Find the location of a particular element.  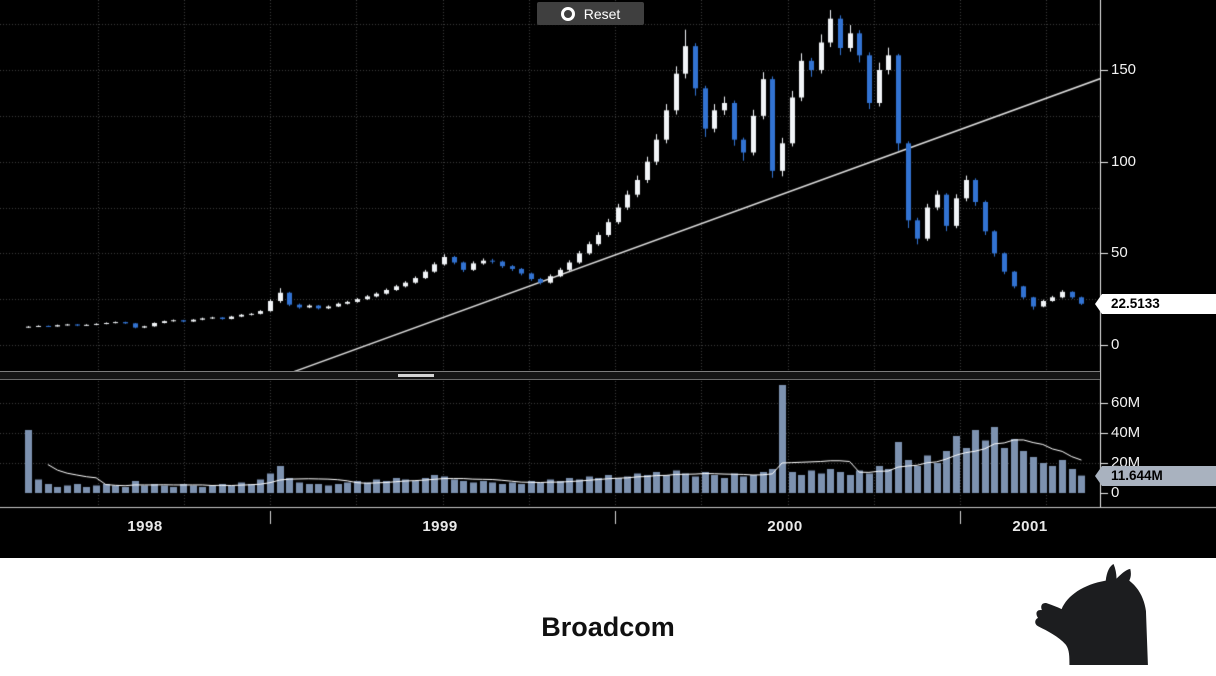

volume-tick-40m: 40M is located at coordinates (1126, 432).